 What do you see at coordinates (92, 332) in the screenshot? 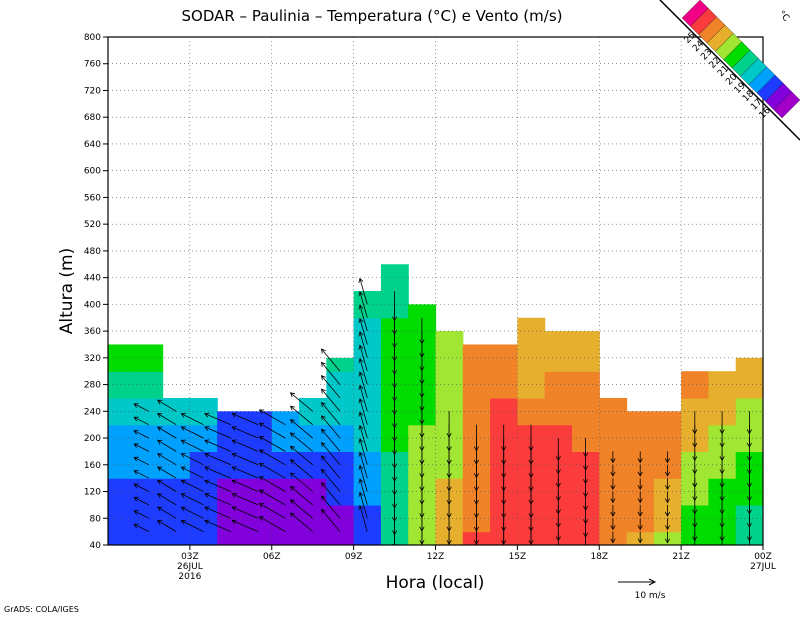
I see `y-tick-label-360: 360` at bounding box center [92, 332].